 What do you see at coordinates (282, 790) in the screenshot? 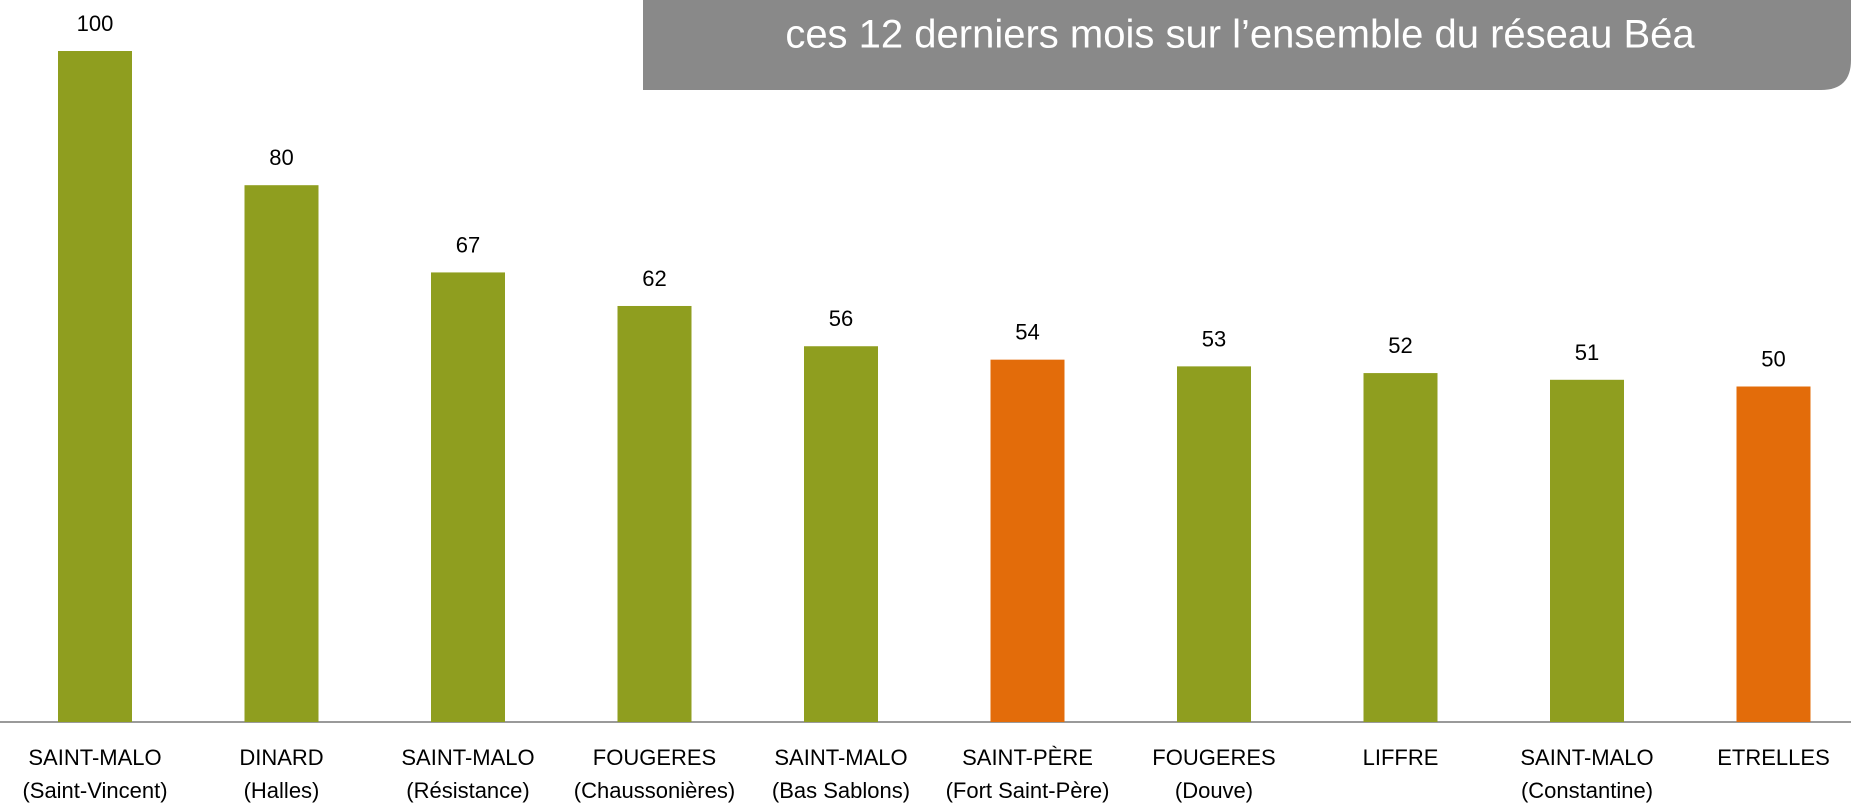
I see `x-tick-label-line: (Halles)` at bounding box center [282, 790].